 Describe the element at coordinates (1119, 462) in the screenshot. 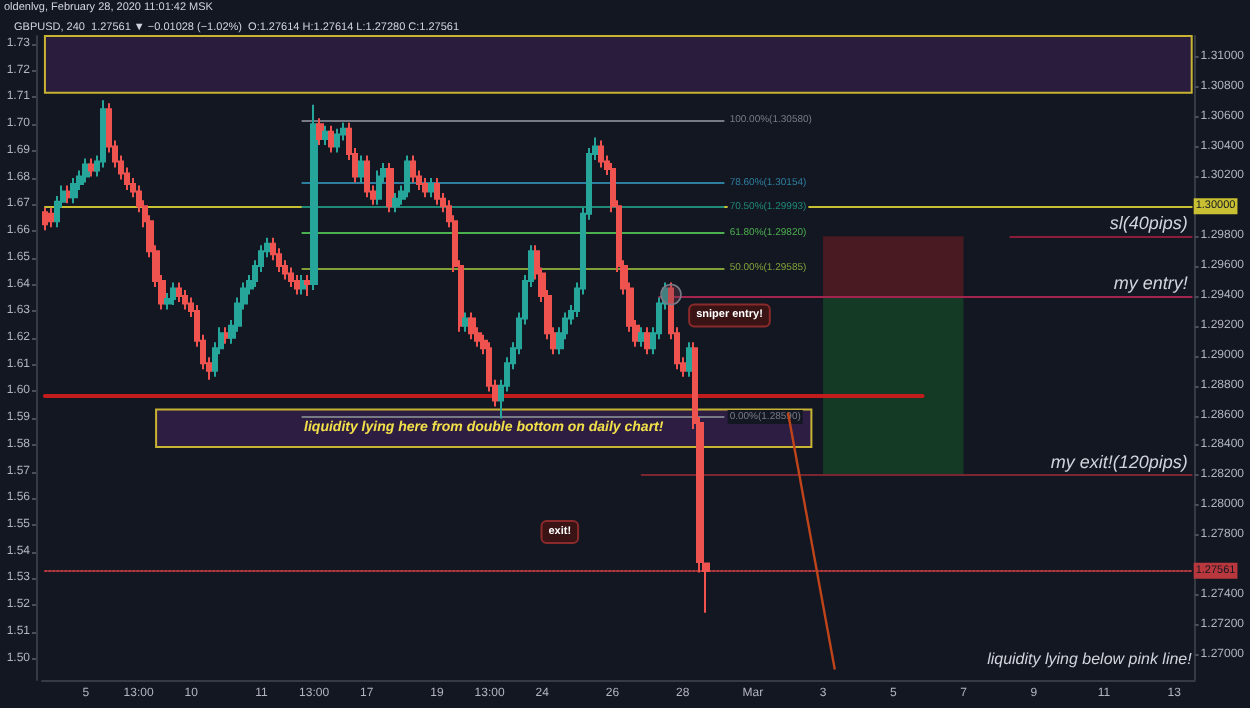

I see `ref-line-label: my exit!(120pips)` at that location.